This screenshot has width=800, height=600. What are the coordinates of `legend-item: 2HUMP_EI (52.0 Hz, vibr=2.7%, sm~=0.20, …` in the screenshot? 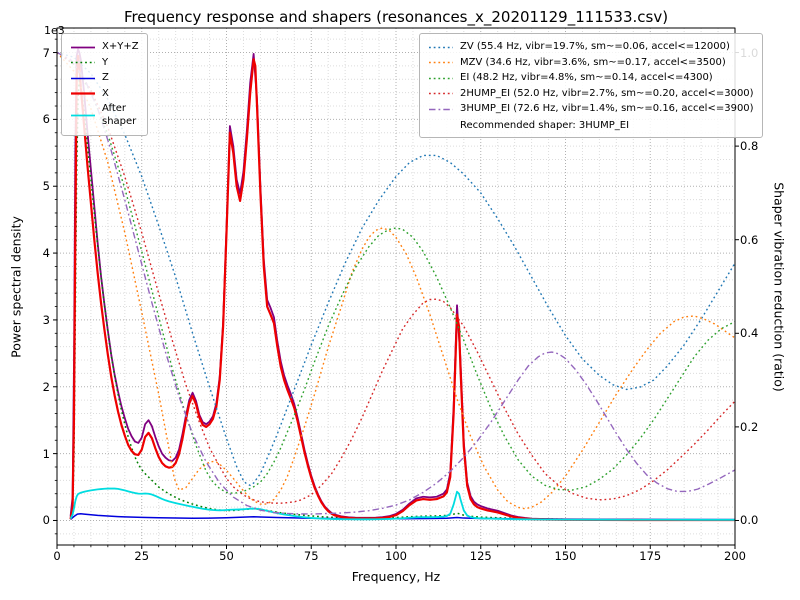 It's located at (591, 94).